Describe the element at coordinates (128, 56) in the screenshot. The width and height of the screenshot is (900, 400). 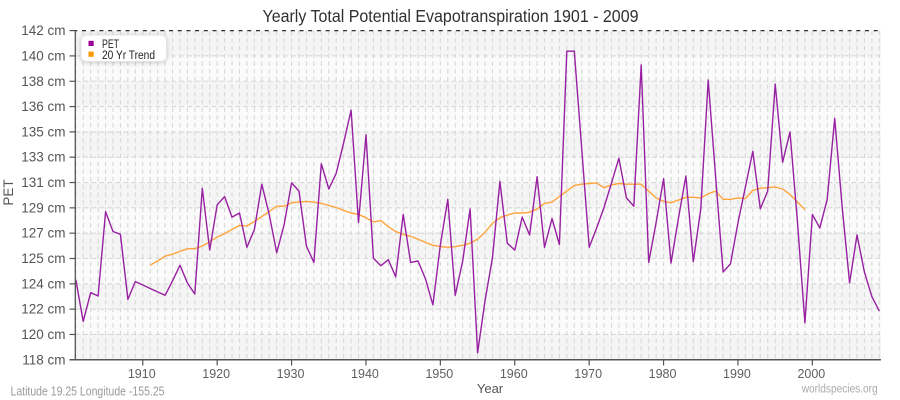
I see `svg-text: 20 Yr Trend` at that location.